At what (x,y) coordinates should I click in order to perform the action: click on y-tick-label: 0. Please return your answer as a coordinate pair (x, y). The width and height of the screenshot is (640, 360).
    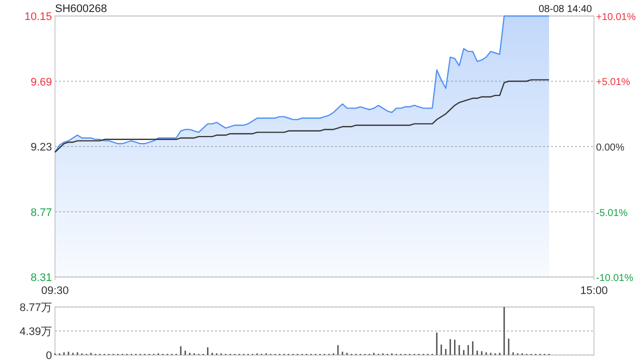
    Looking at the image, I should click on (49, 355).